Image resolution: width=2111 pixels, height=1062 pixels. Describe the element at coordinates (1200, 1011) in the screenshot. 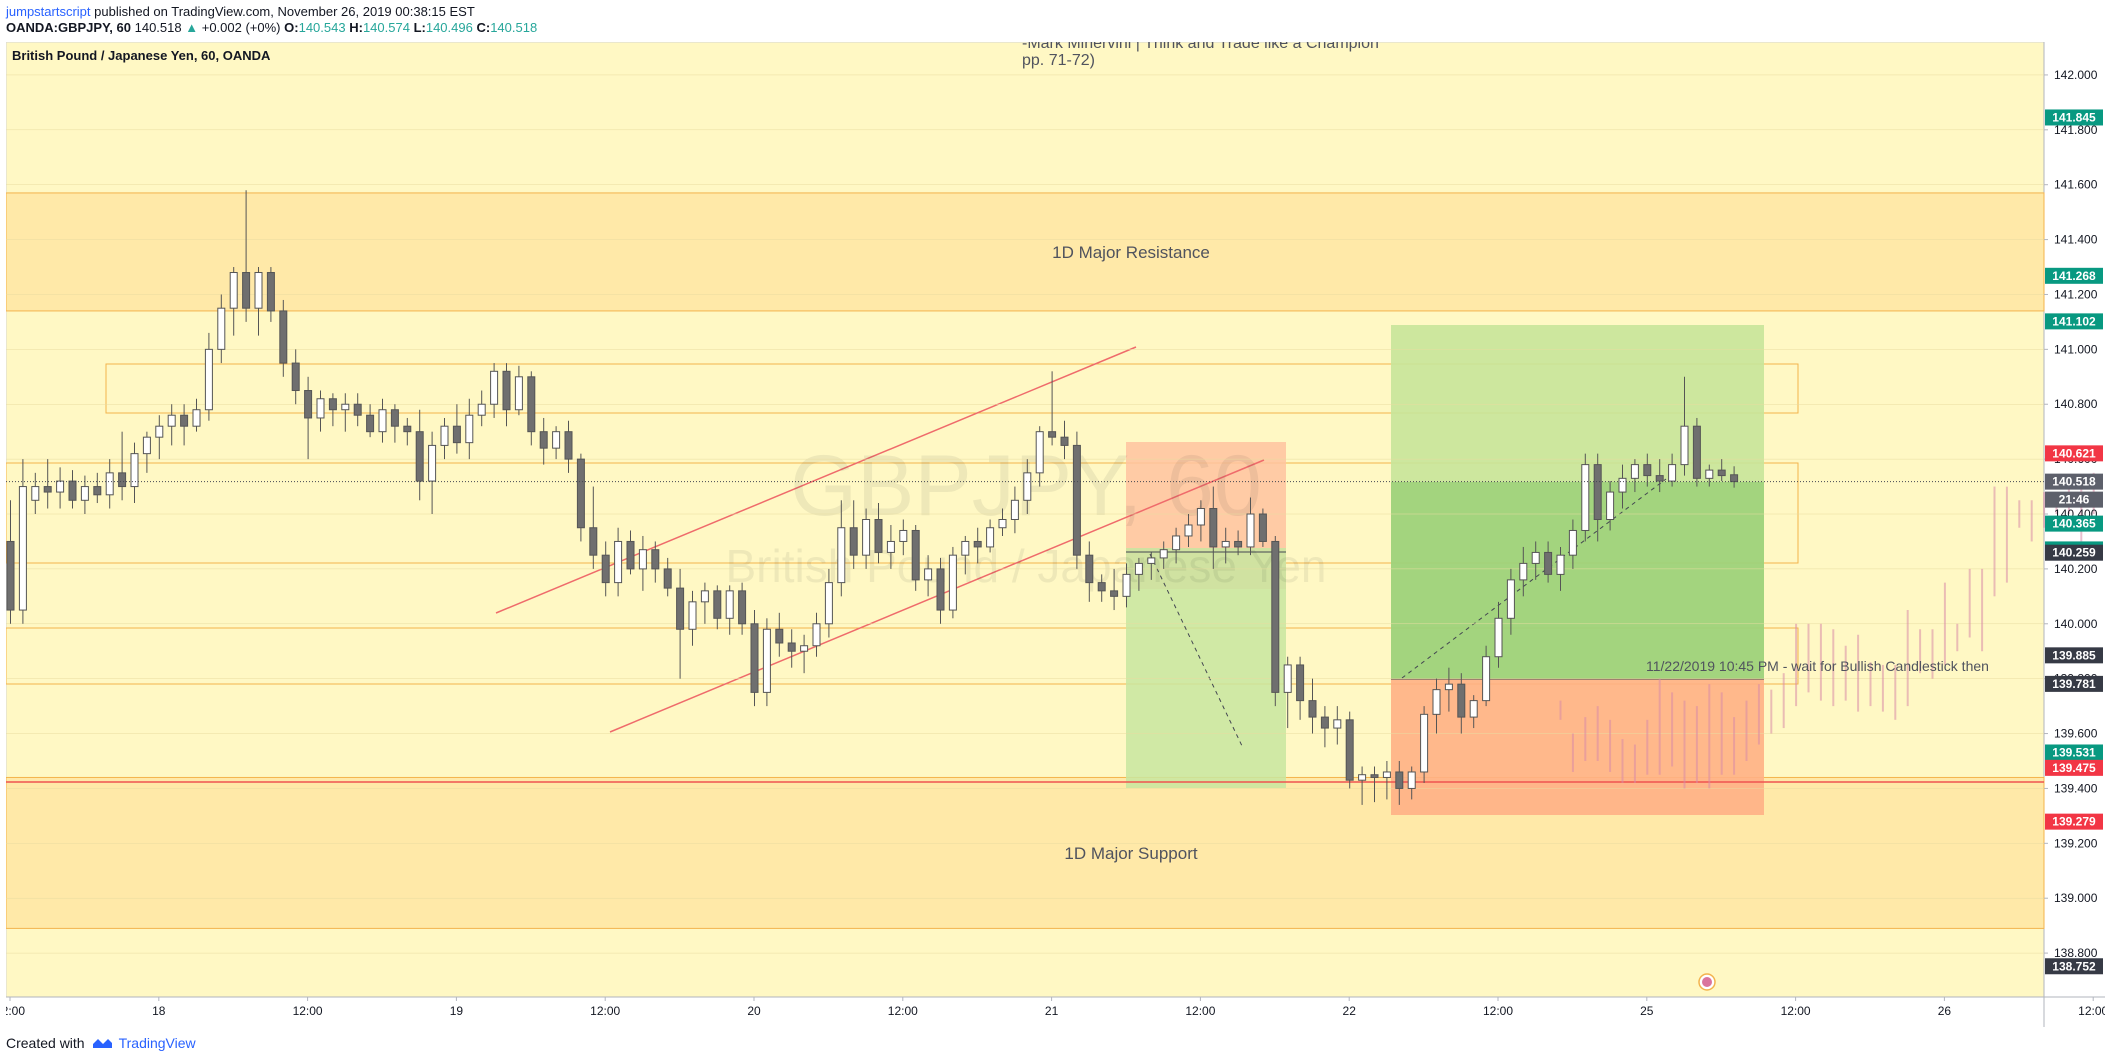

I see `x-tick-label-8: 12:00` at that location.